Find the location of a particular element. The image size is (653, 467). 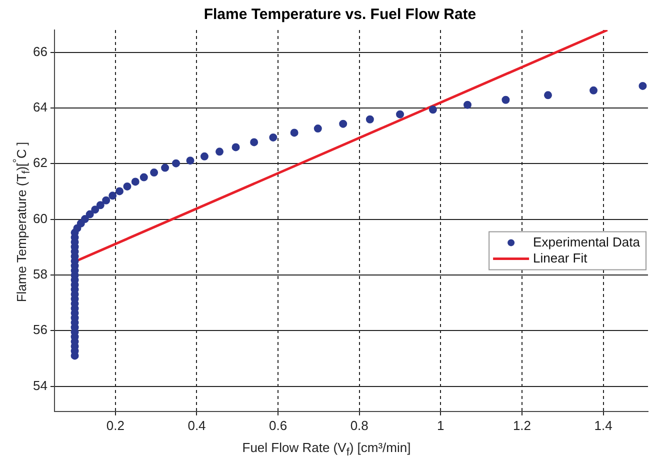

y-tick-label: 66 is located at coordinates (40, 51).